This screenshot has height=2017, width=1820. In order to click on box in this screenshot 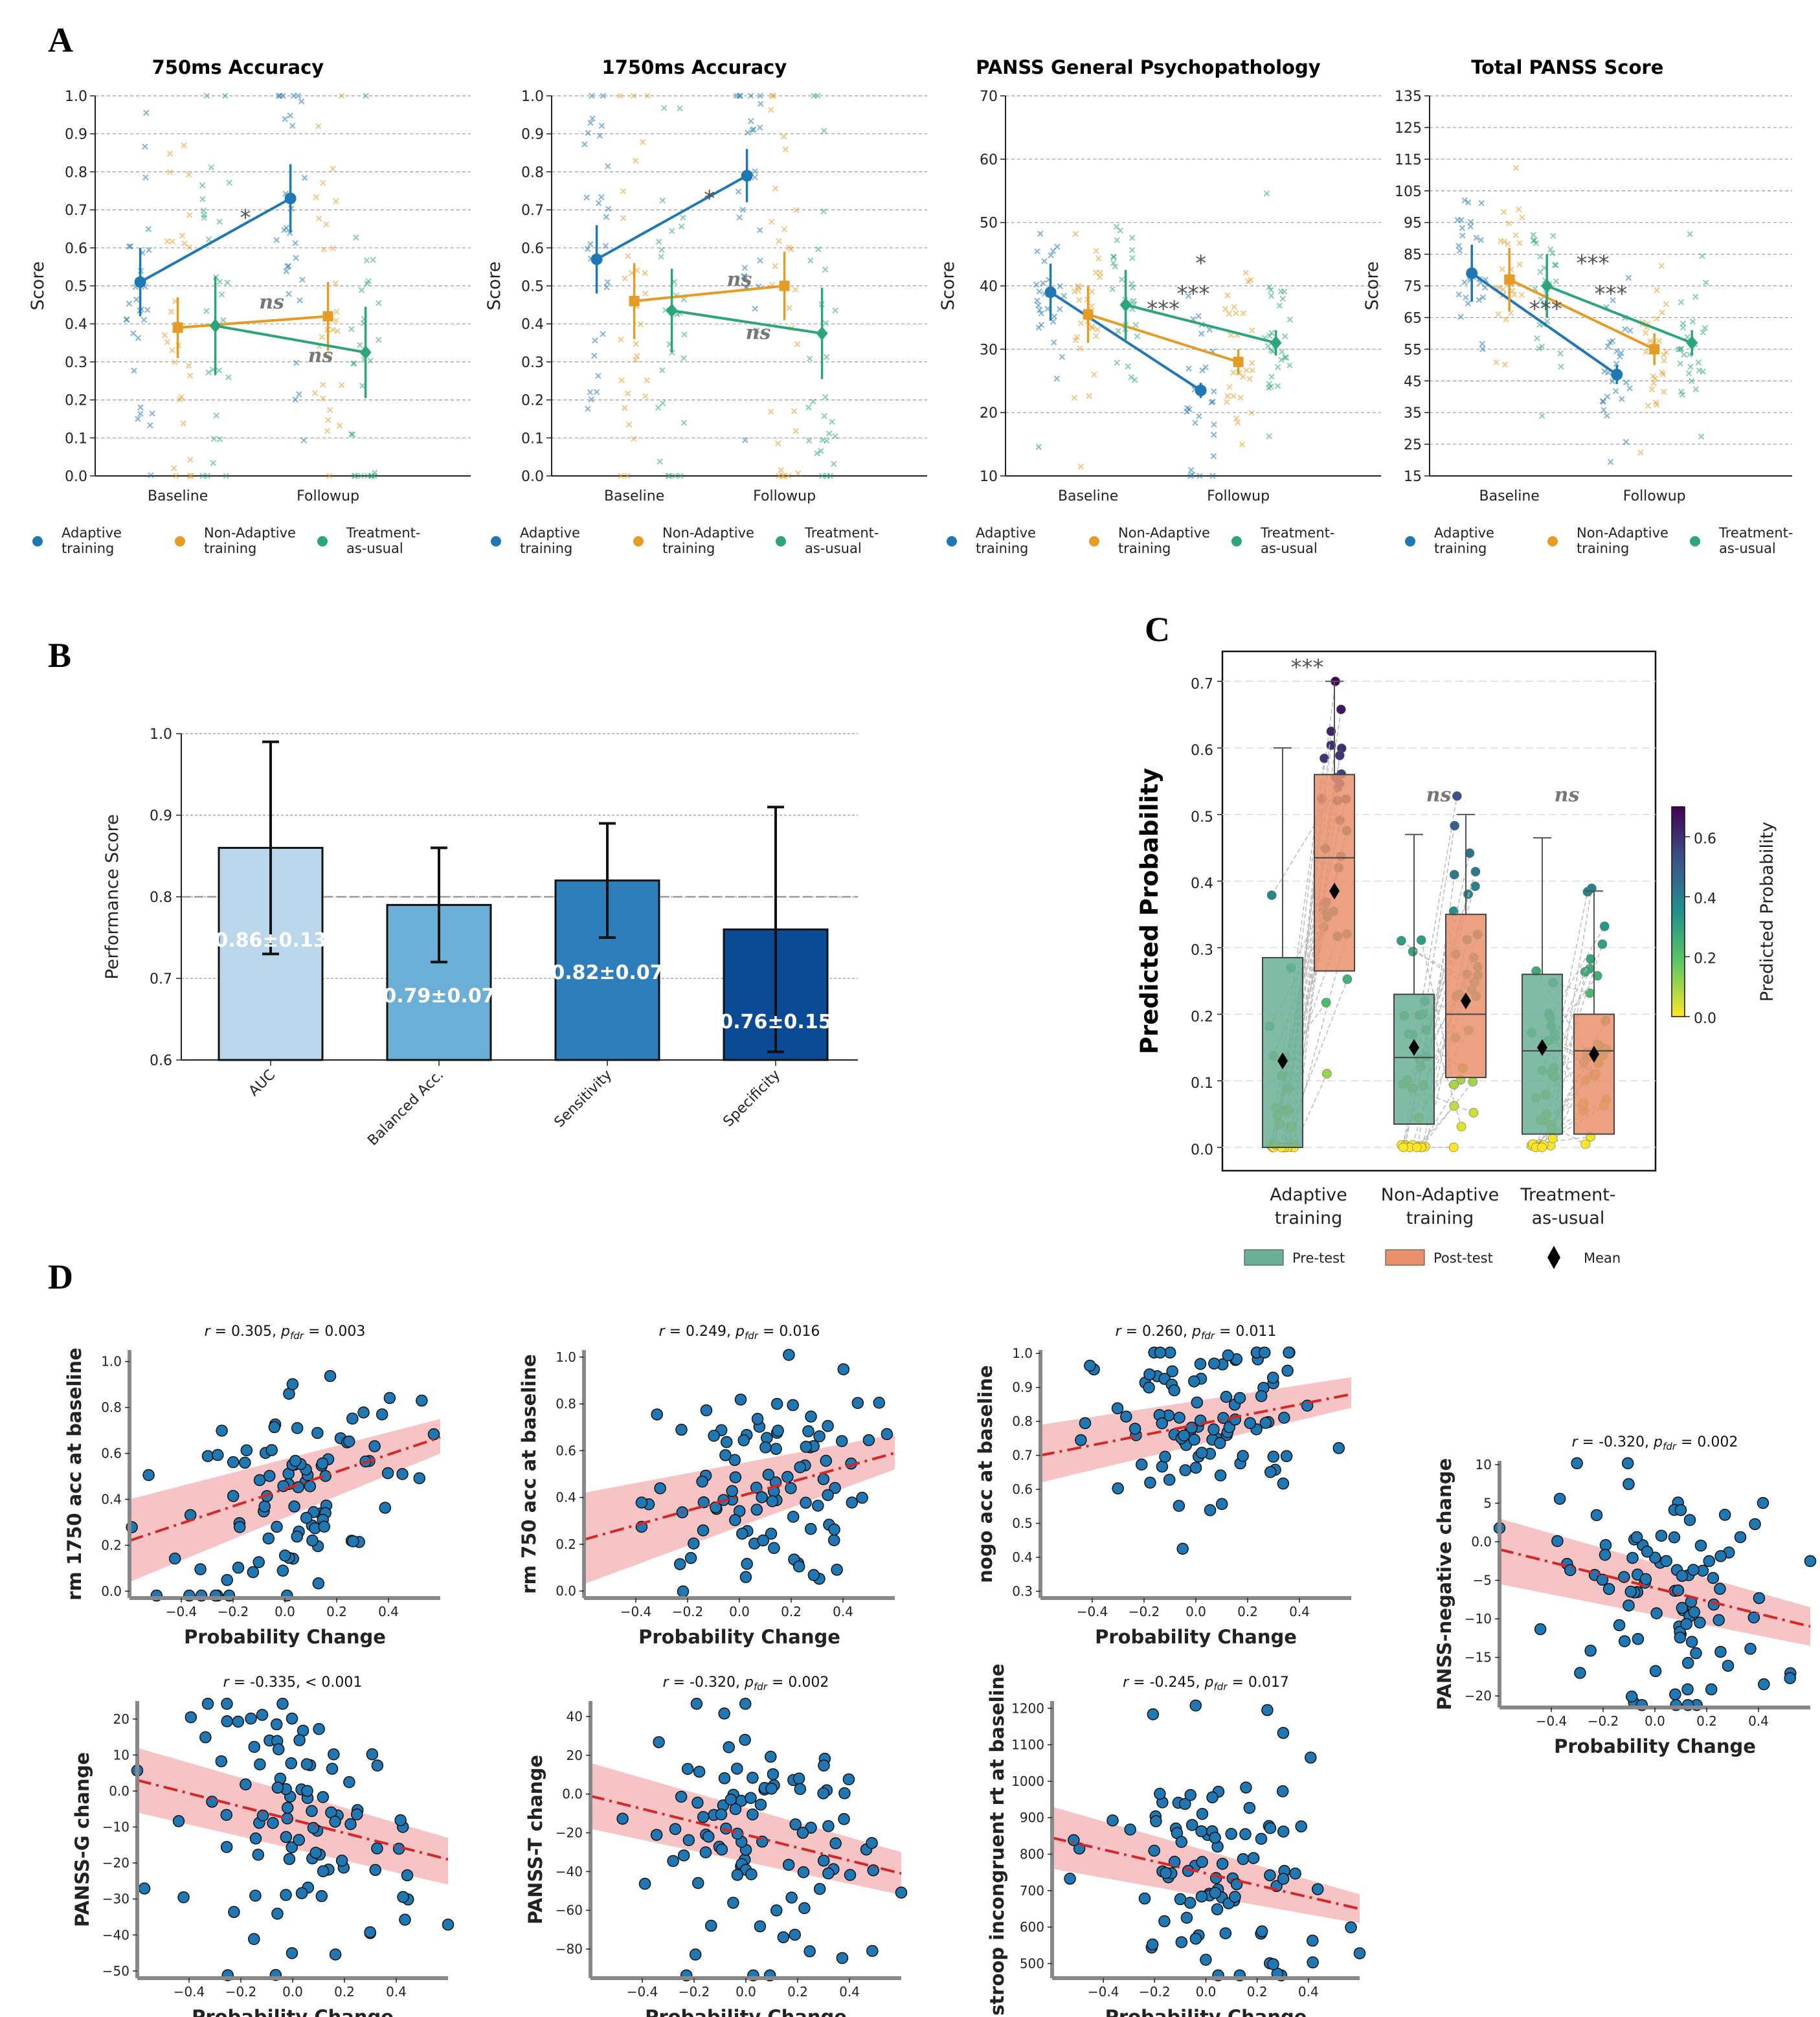, I will do `click(1335, 873)`.